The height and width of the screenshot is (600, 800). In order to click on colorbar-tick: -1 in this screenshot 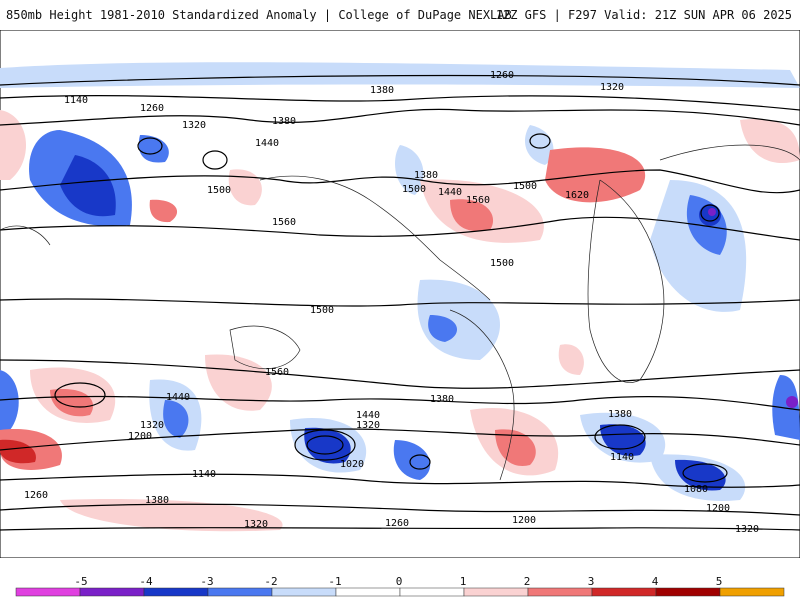, I will do `click(335, 581)`.